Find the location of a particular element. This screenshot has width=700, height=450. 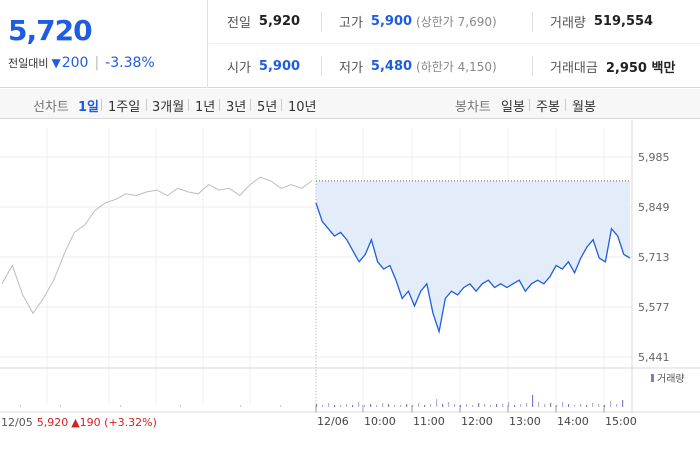

stat-value: 5,920 is located at coordinates (279, 21).